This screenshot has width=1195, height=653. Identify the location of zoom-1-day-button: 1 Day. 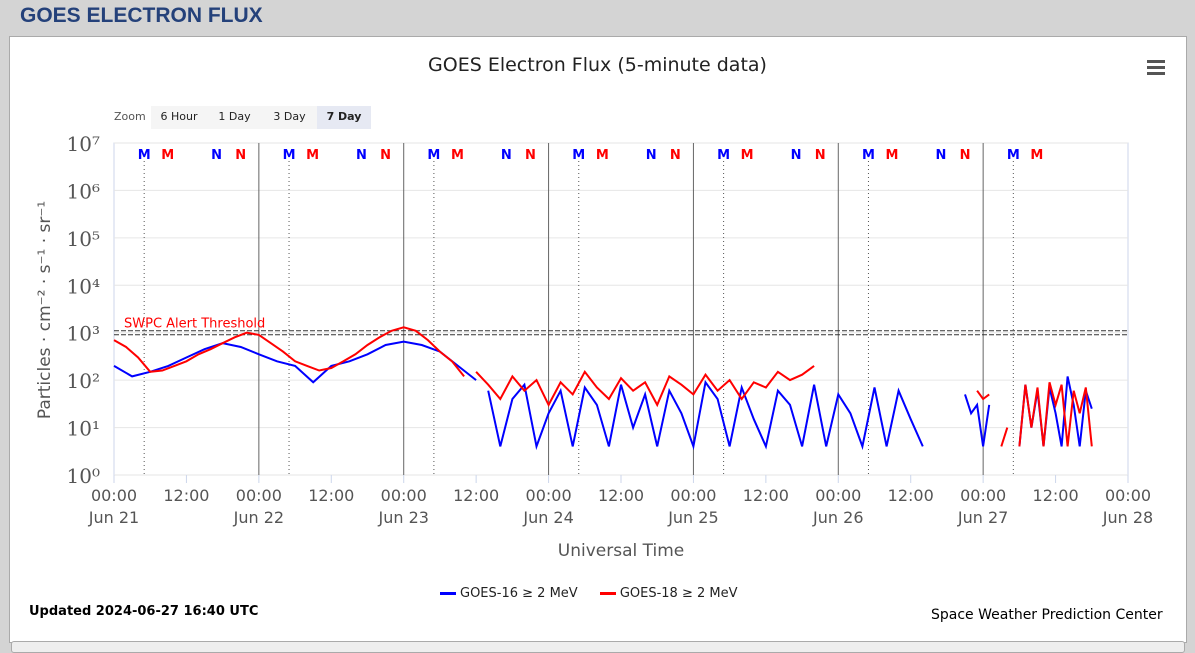
(234, 117).